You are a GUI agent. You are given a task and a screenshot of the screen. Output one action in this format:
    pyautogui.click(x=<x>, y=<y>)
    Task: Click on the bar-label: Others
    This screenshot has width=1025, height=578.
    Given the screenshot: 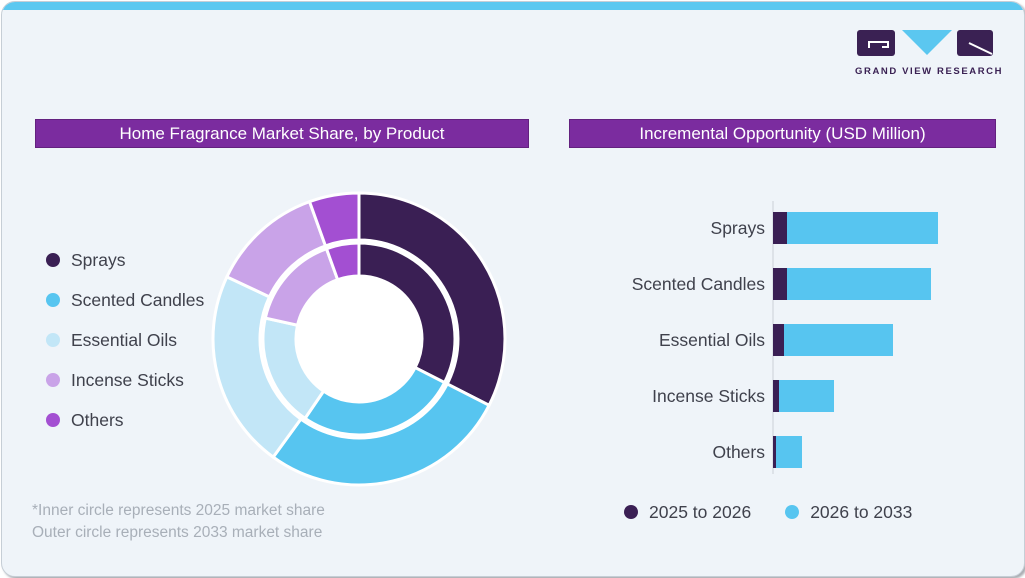 What is the action you would take?
    pyautogui.click(x=738, y=451)
    